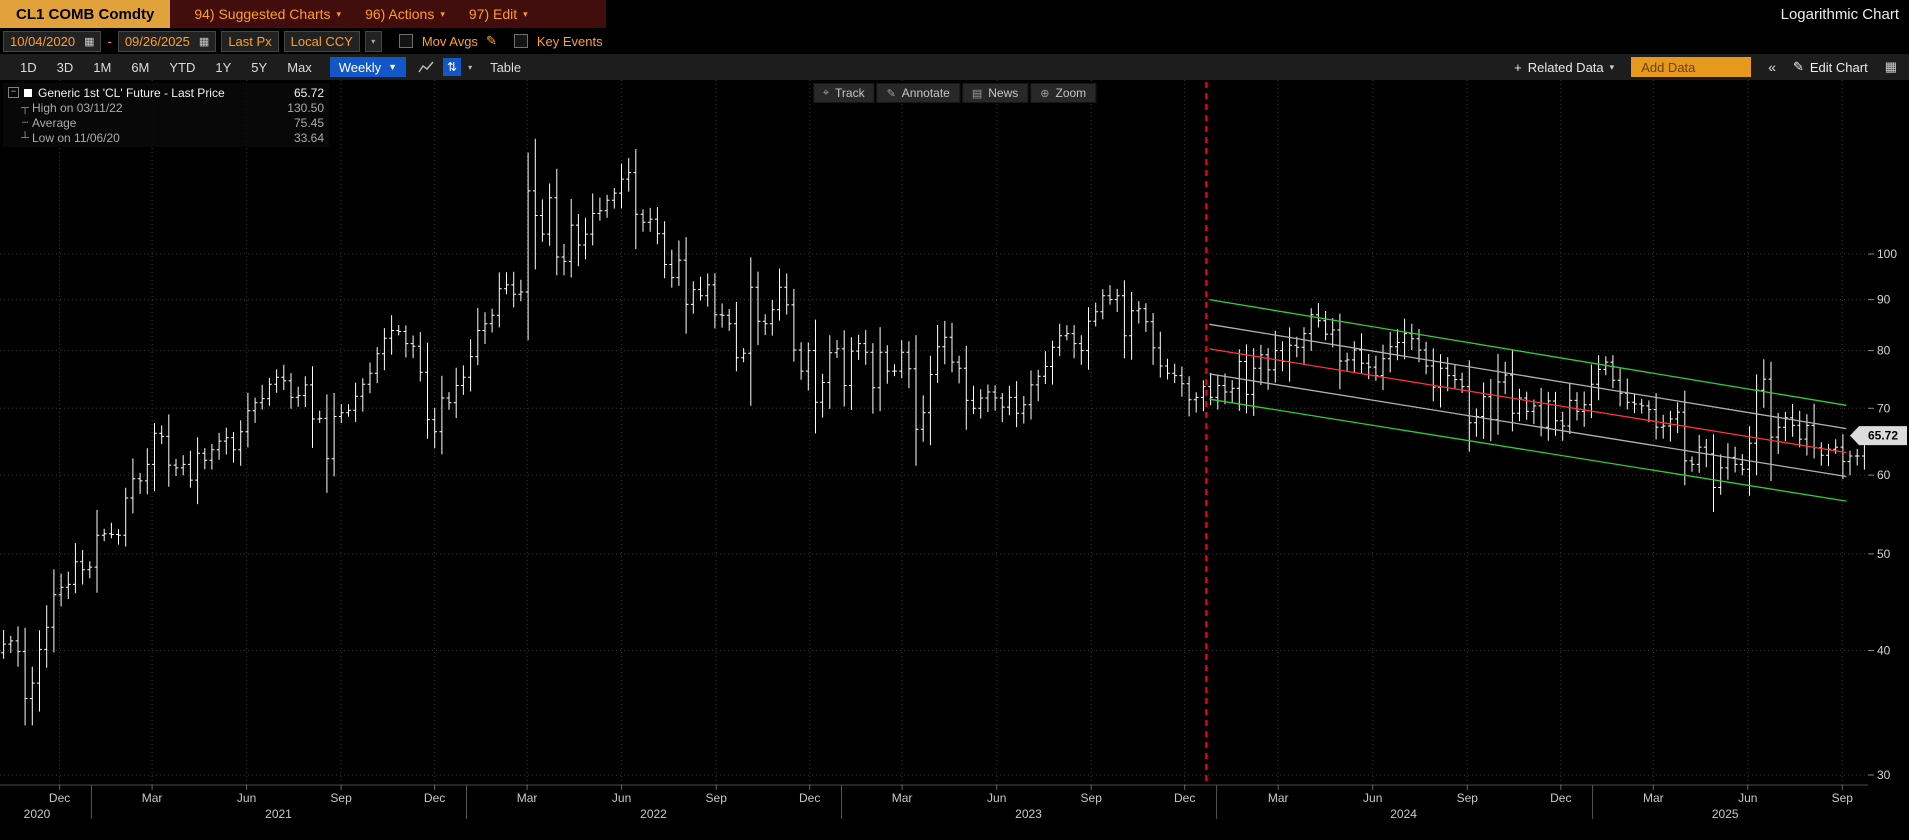  Describe the element at coordinates (1884, 300) in the screenshot. I see `svg-text: 90` at that location.